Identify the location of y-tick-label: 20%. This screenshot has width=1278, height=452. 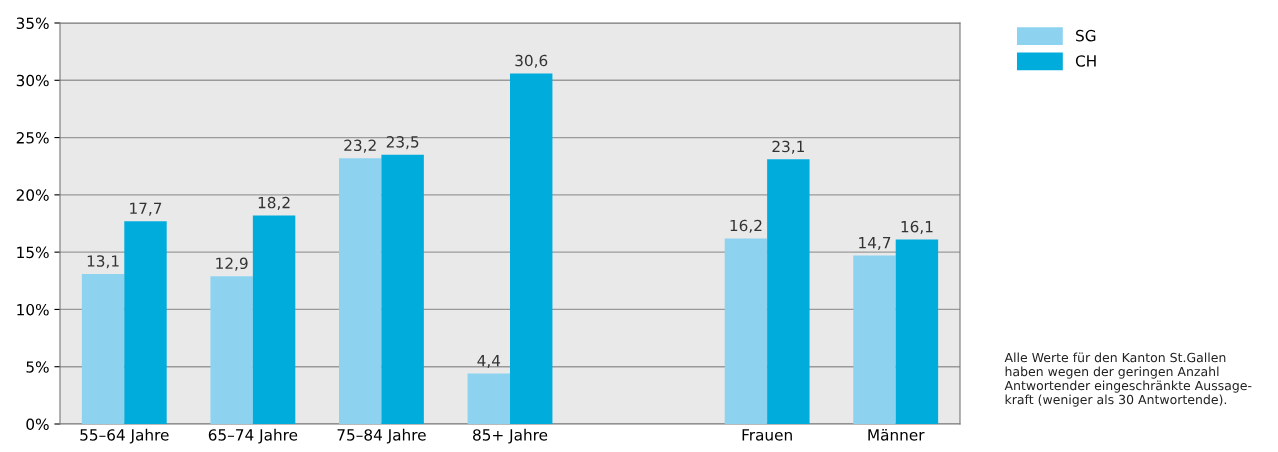
(32, 195).